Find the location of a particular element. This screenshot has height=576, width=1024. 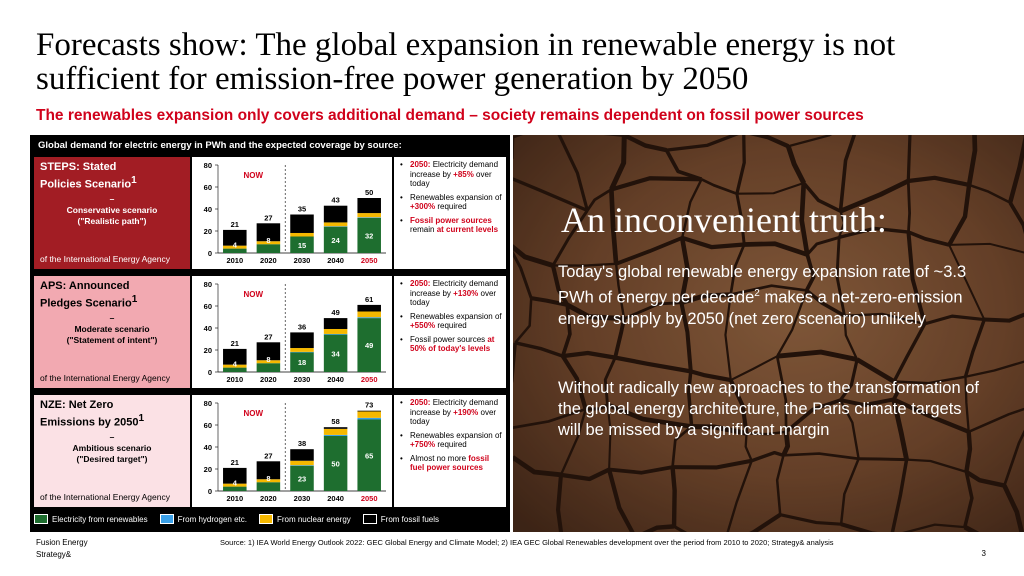

renewables-value-label: 23 is located at coordinates (302, 478).